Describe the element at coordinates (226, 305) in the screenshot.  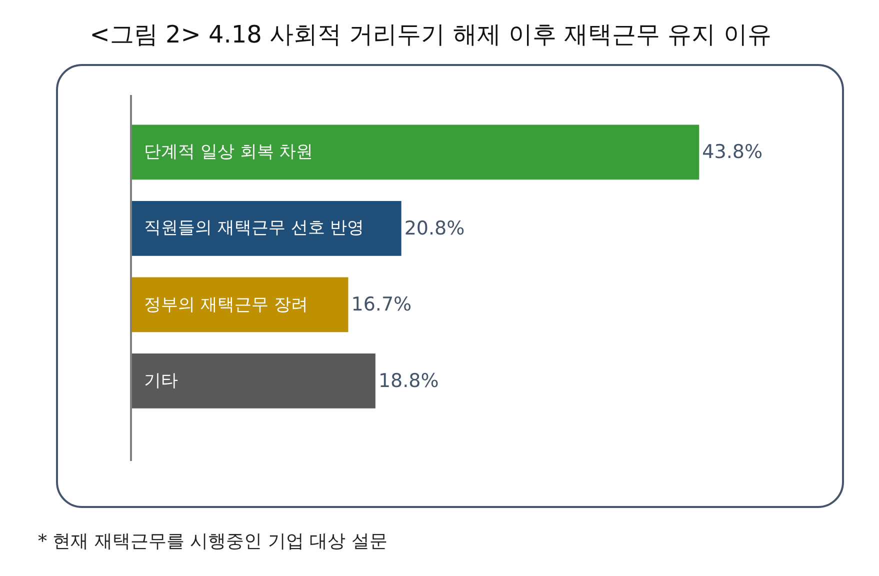
I see `y-tick-label: 정부의 재택근무 장려` at that location.